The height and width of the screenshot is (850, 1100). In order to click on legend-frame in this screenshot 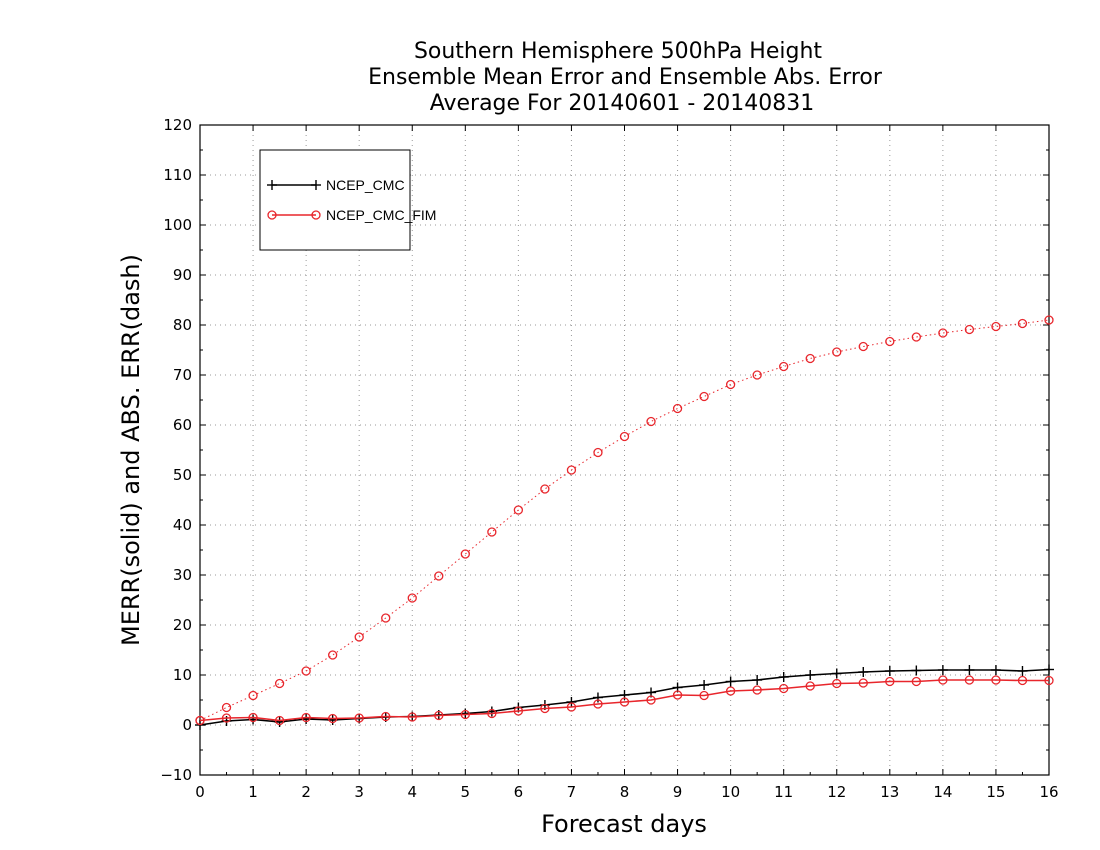, I will do `click(335, 200)`.